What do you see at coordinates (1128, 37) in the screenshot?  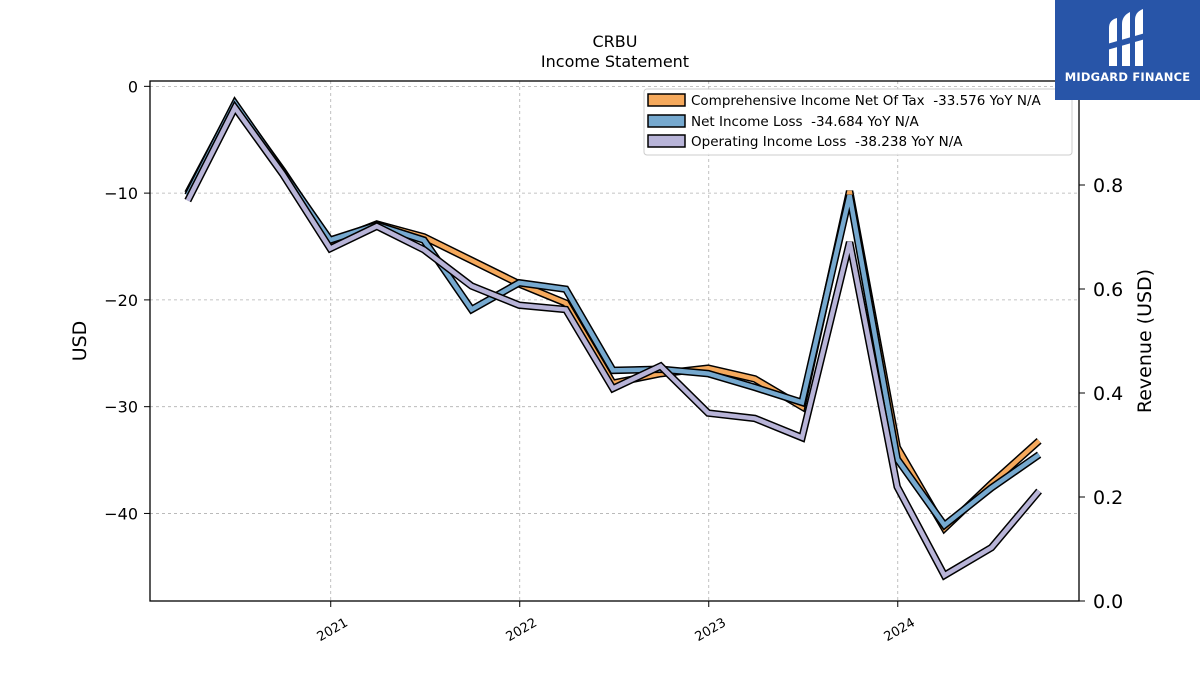 I see `brand-mark-icon` at bounding box center [1128, 37].